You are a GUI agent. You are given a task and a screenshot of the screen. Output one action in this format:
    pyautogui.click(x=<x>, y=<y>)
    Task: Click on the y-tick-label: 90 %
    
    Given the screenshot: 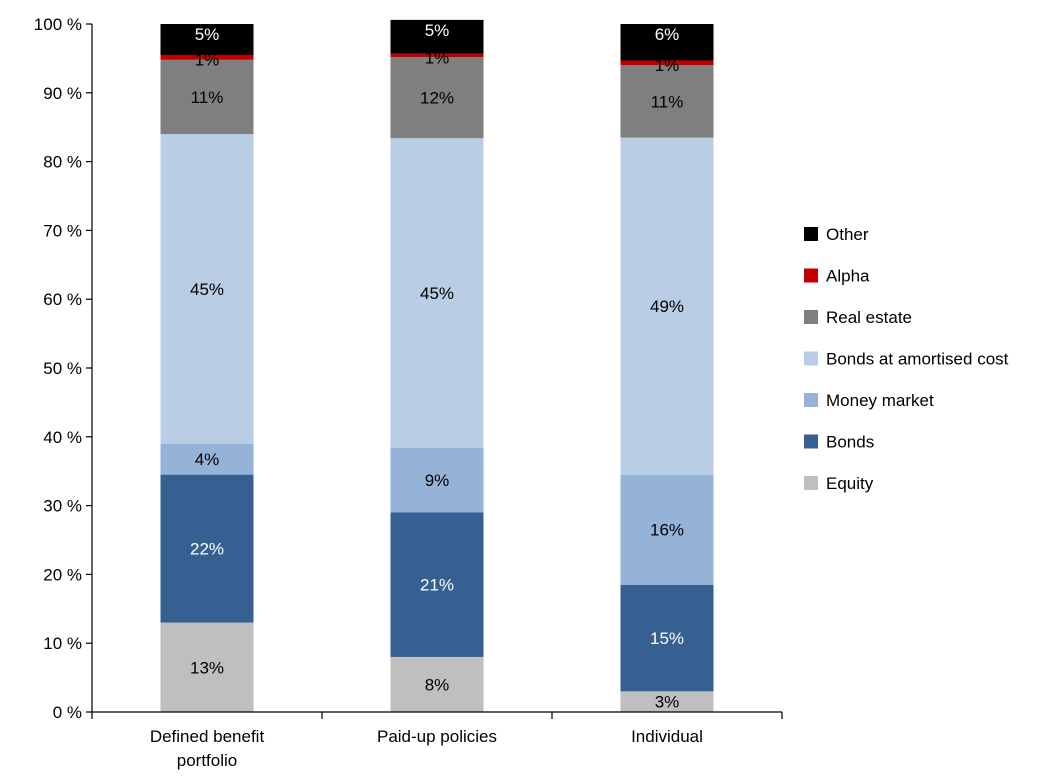 What is the action you would take?
    pyautogui.click(x=62, y=93)
    